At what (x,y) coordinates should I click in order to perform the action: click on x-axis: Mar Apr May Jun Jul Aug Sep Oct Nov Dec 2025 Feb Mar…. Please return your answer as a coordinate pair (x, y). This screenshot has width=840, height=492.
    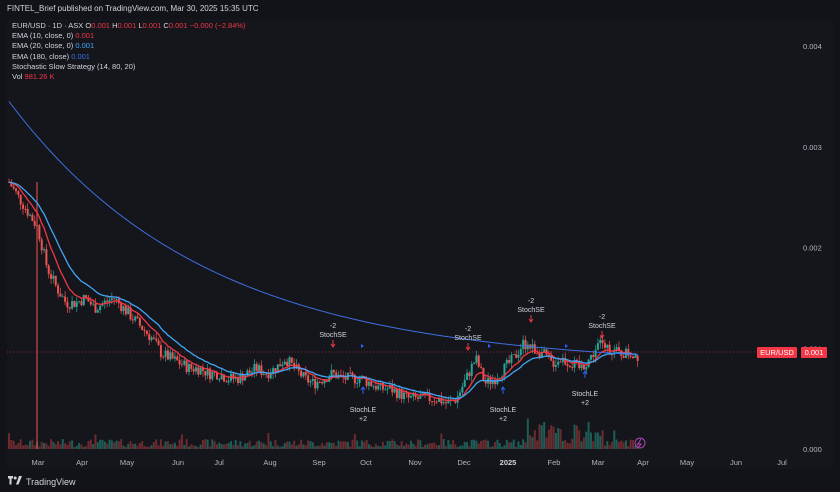
    Looking at the image, I should click on (410, 462).